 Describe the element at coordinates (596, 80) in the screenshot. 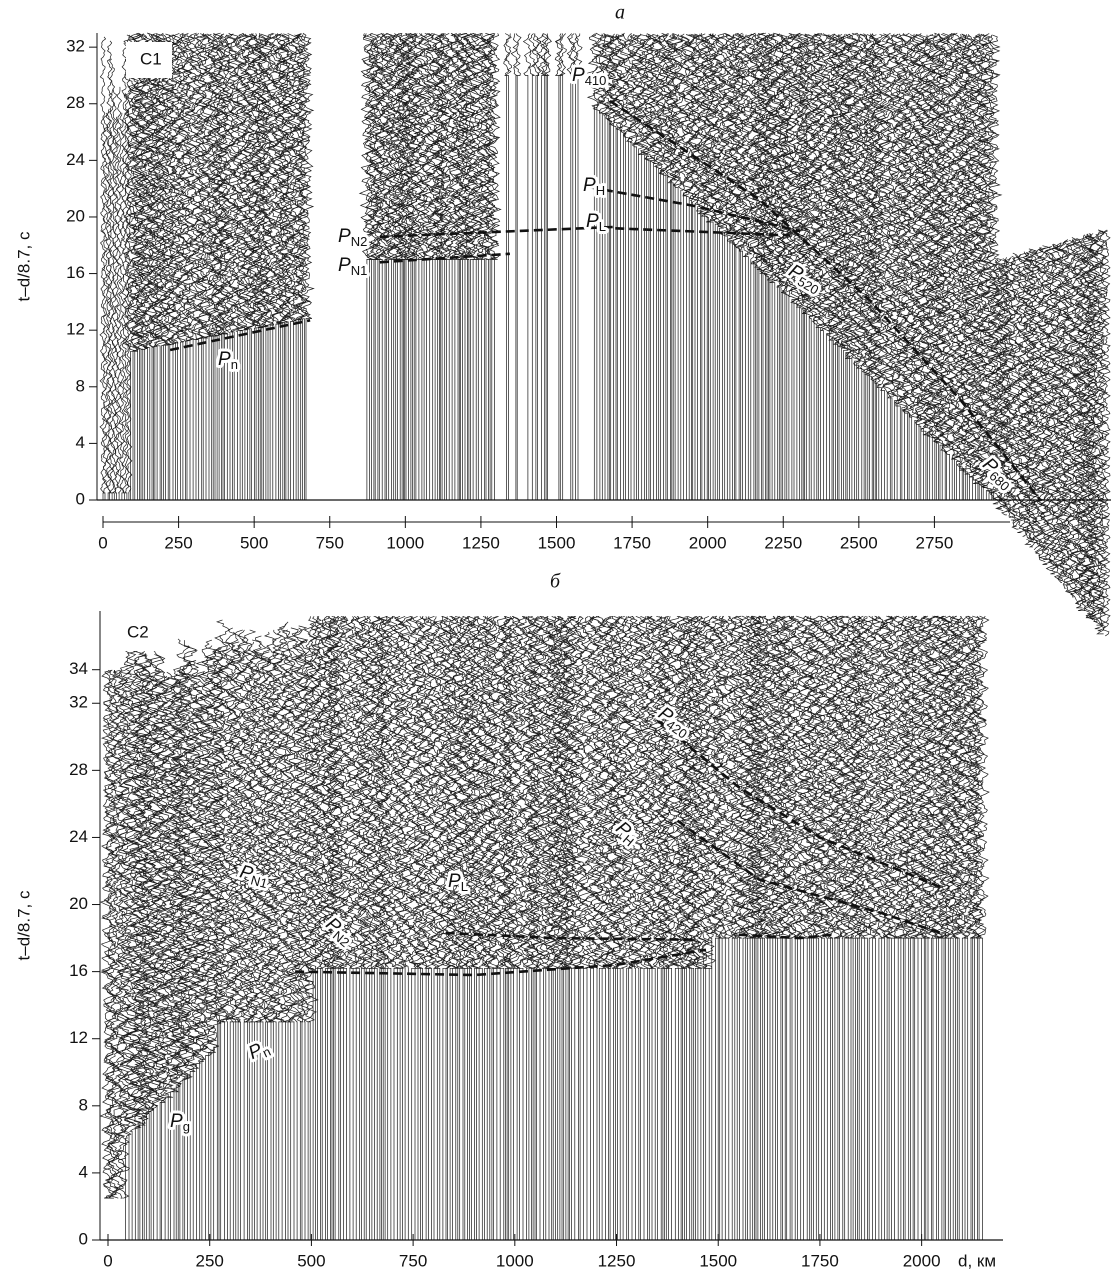

I see `phase-subscript: 410` at that location.